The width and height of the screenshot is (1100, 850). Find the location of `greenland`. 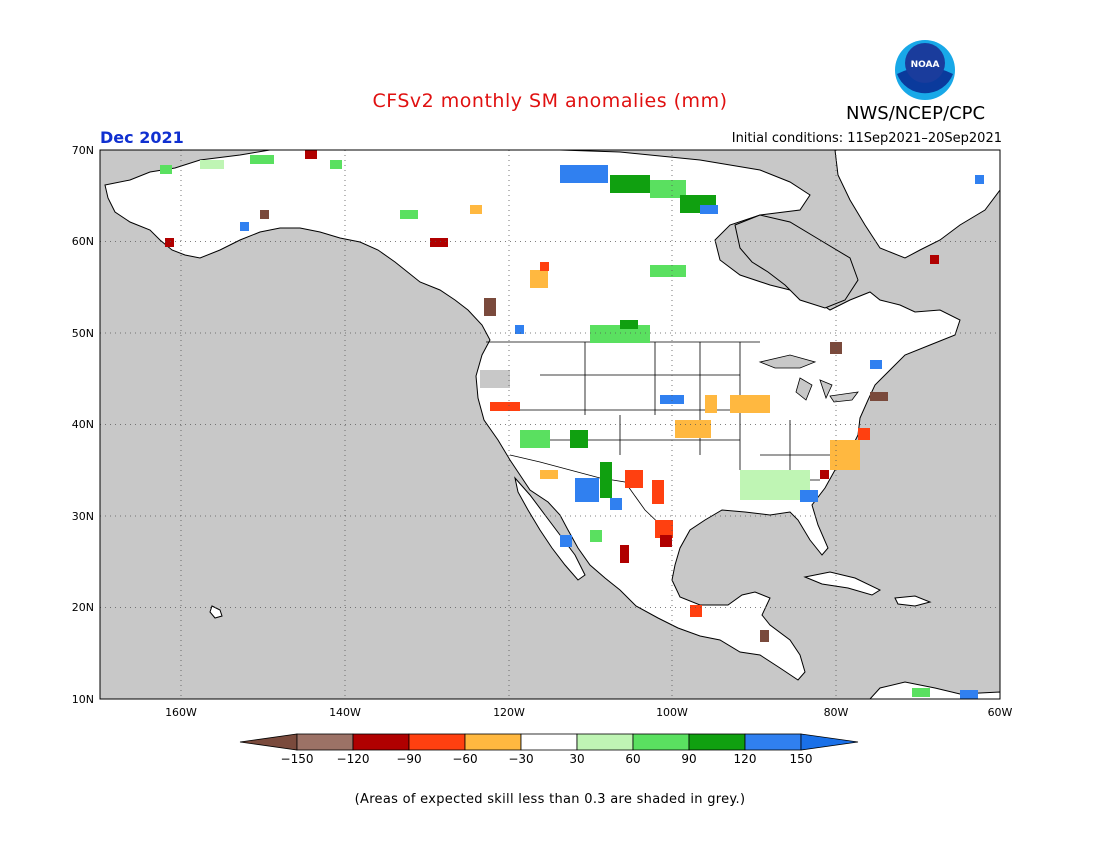

greenland is located at coordinates (917, 204).